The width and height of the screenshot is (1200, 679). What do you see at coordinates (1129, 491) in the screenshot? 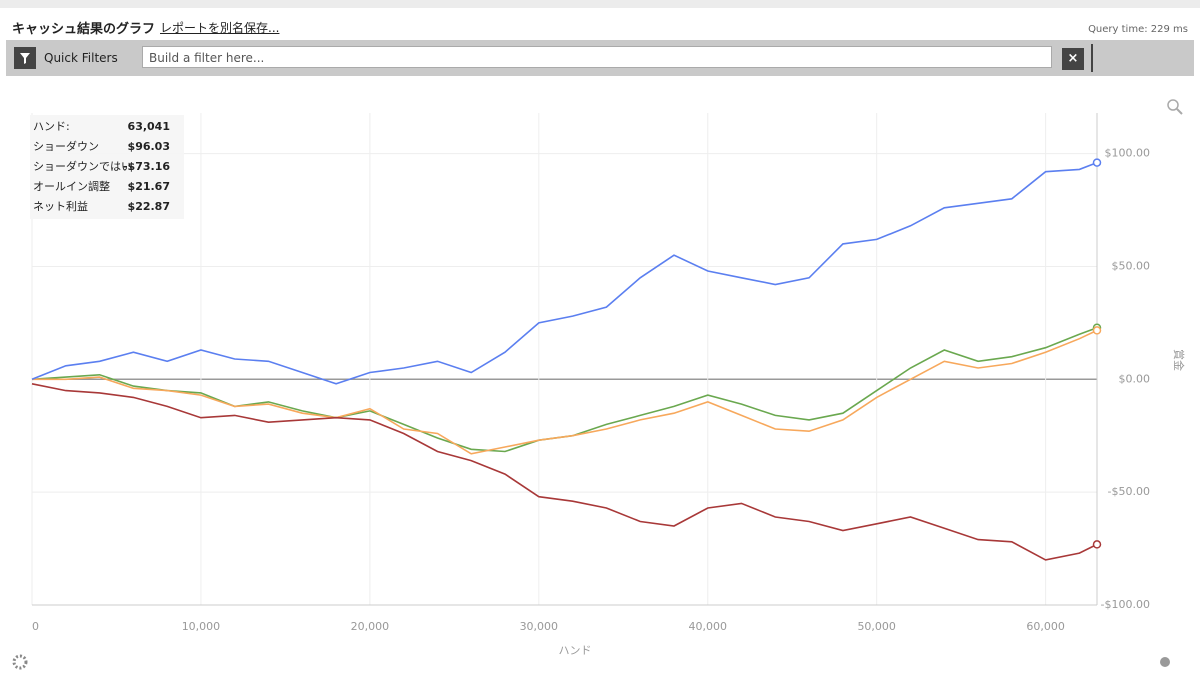
I see `y-tick-label: -$50.00` at bounding box center [1129, 491].